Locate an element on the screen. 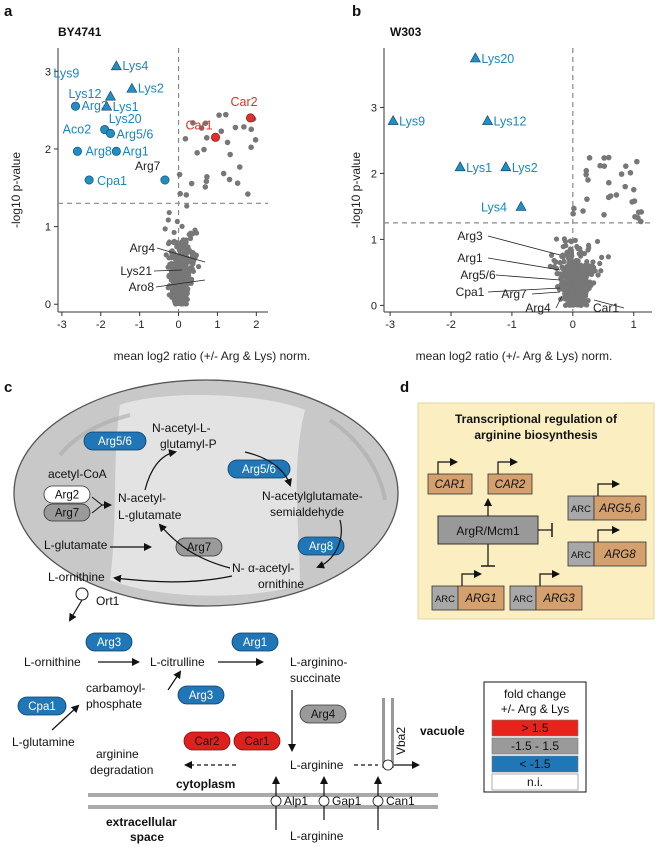  legend-title-2: +/- Arg & Lys is located at coordinates (535, 709).